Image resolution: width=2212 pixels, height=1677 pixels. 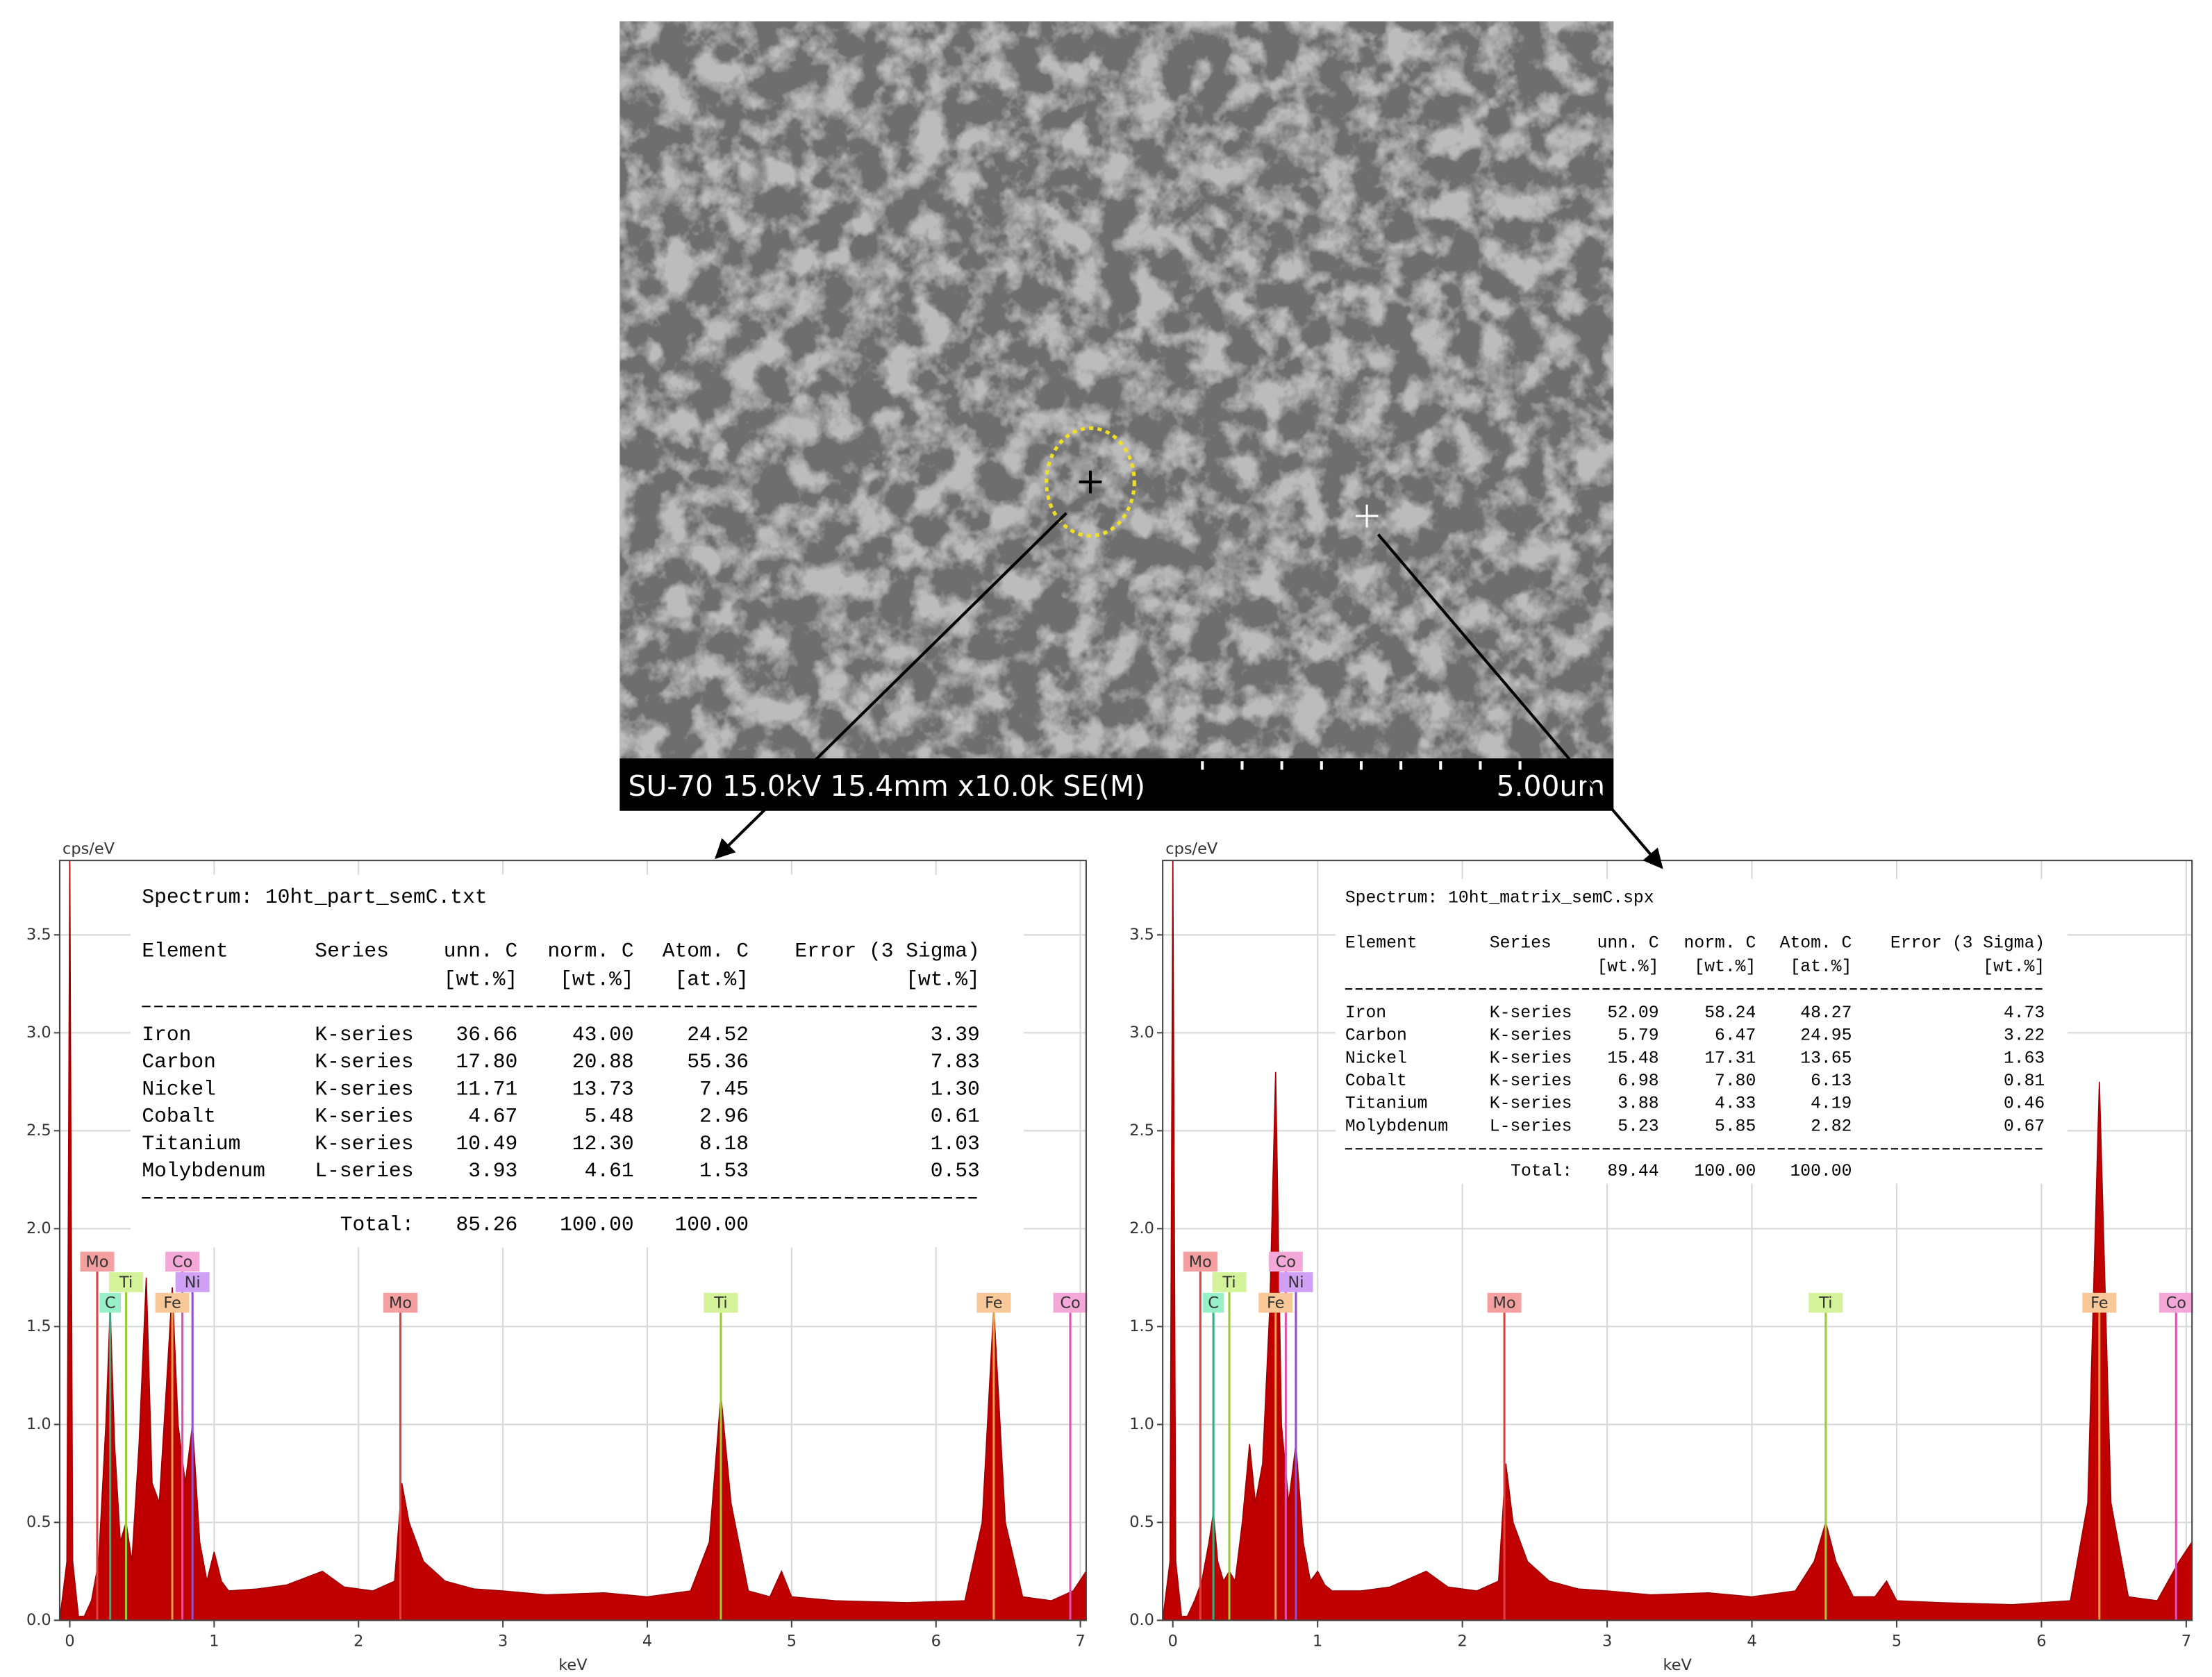 What do you see at coordinates (955, 1034) in the screenshot?
I see `table-cell: 3.39` at bounding box center [955, 1034].